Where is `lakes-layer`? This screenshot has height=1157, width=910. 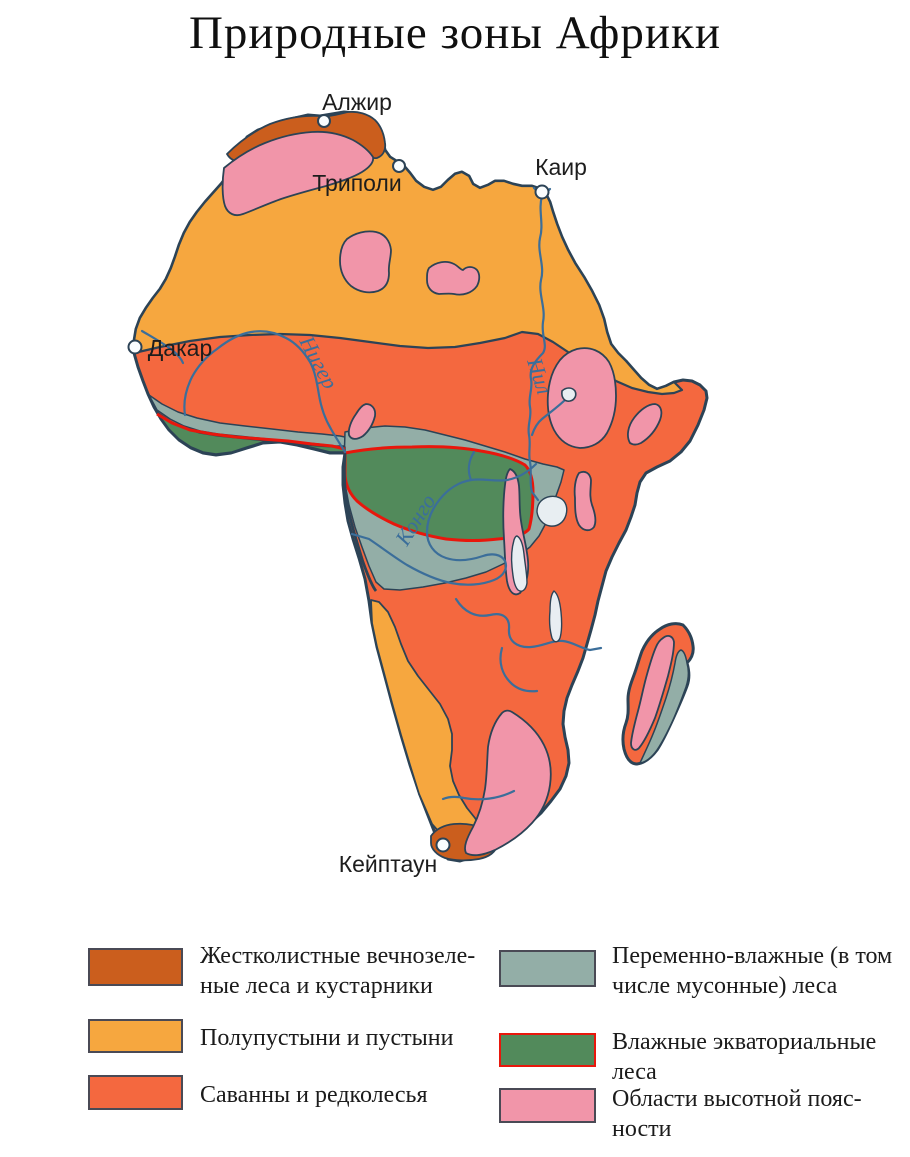 lakes-layer is located at coordinates (543, 515).